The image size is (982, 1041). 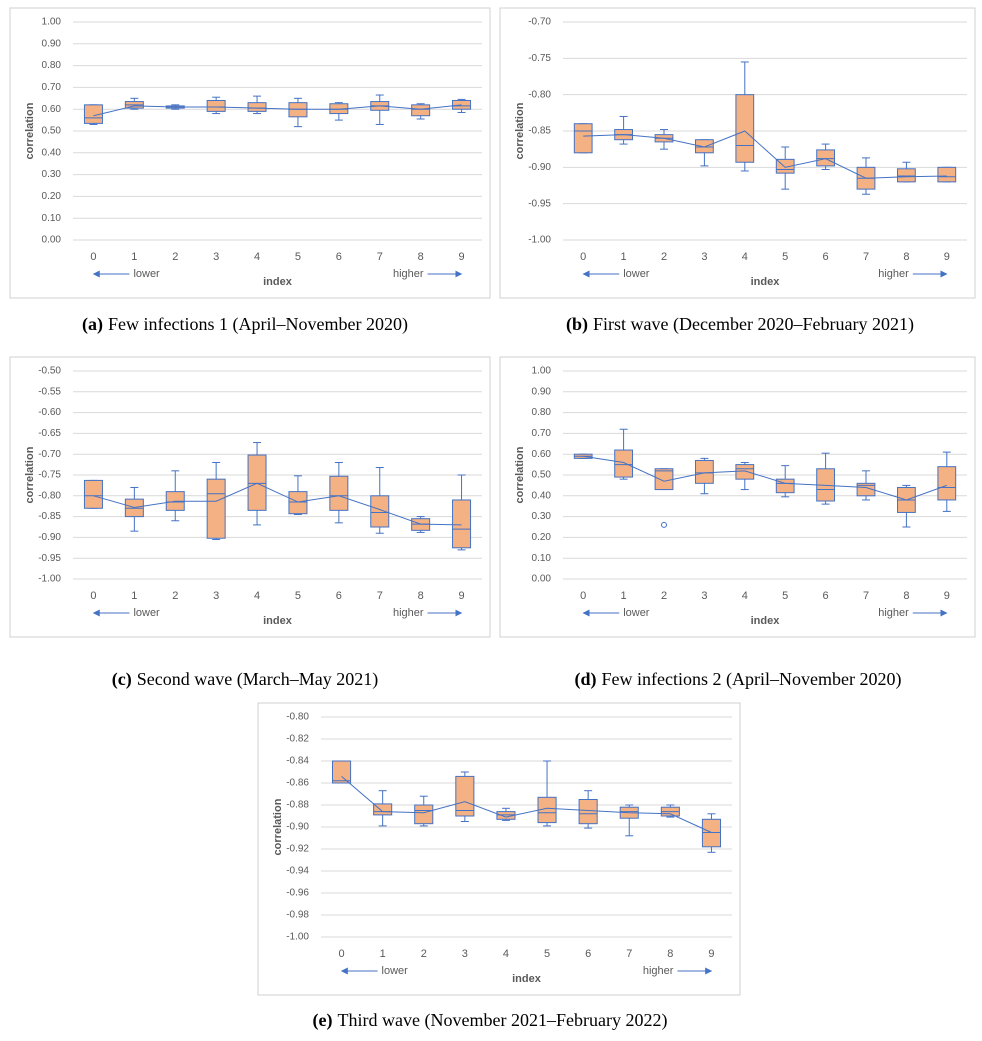 I want to click on y-tick-label: -0.50, so click(x=49, y=371).